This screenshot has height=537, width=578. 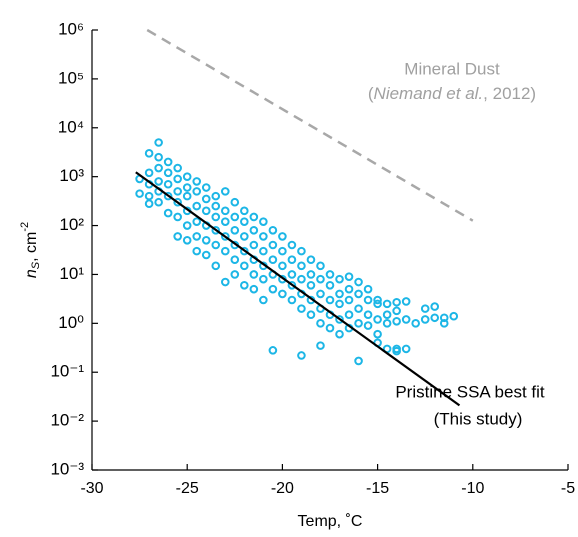 I want to click on y-tick-label: 10⁵, so click(x=71, y=77).